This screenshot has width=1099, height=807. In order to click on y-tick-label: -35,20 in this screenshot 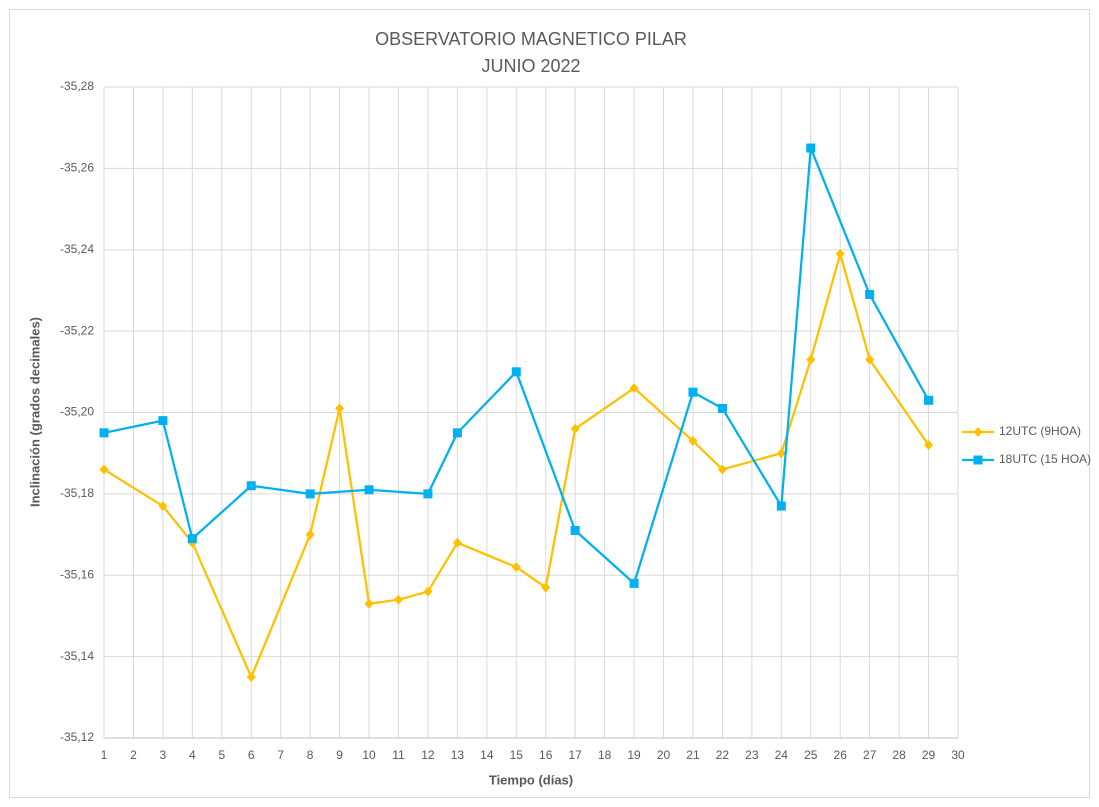, I will do `click(77, 412)`.